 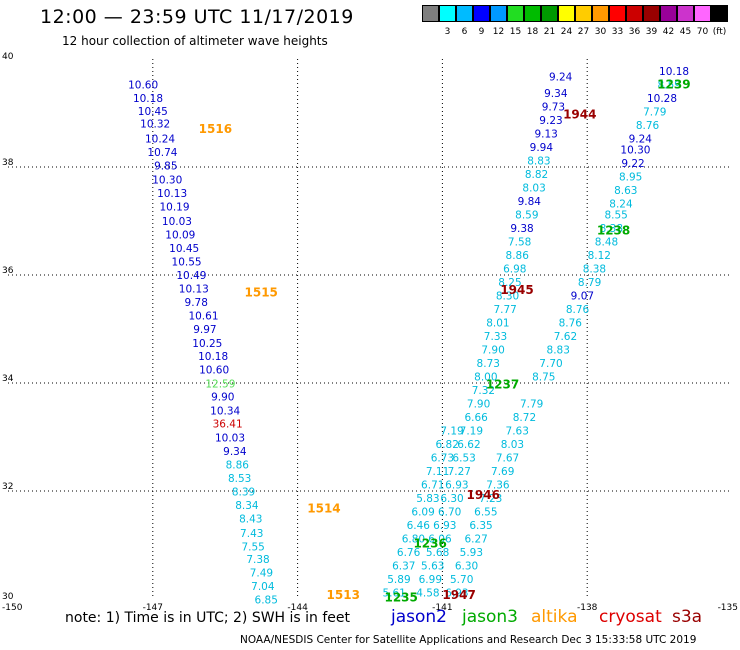 What do you see at coordinates (7, 487) in the screenshot?
I see `lat-label: 32` at bounding box center [7, 487].